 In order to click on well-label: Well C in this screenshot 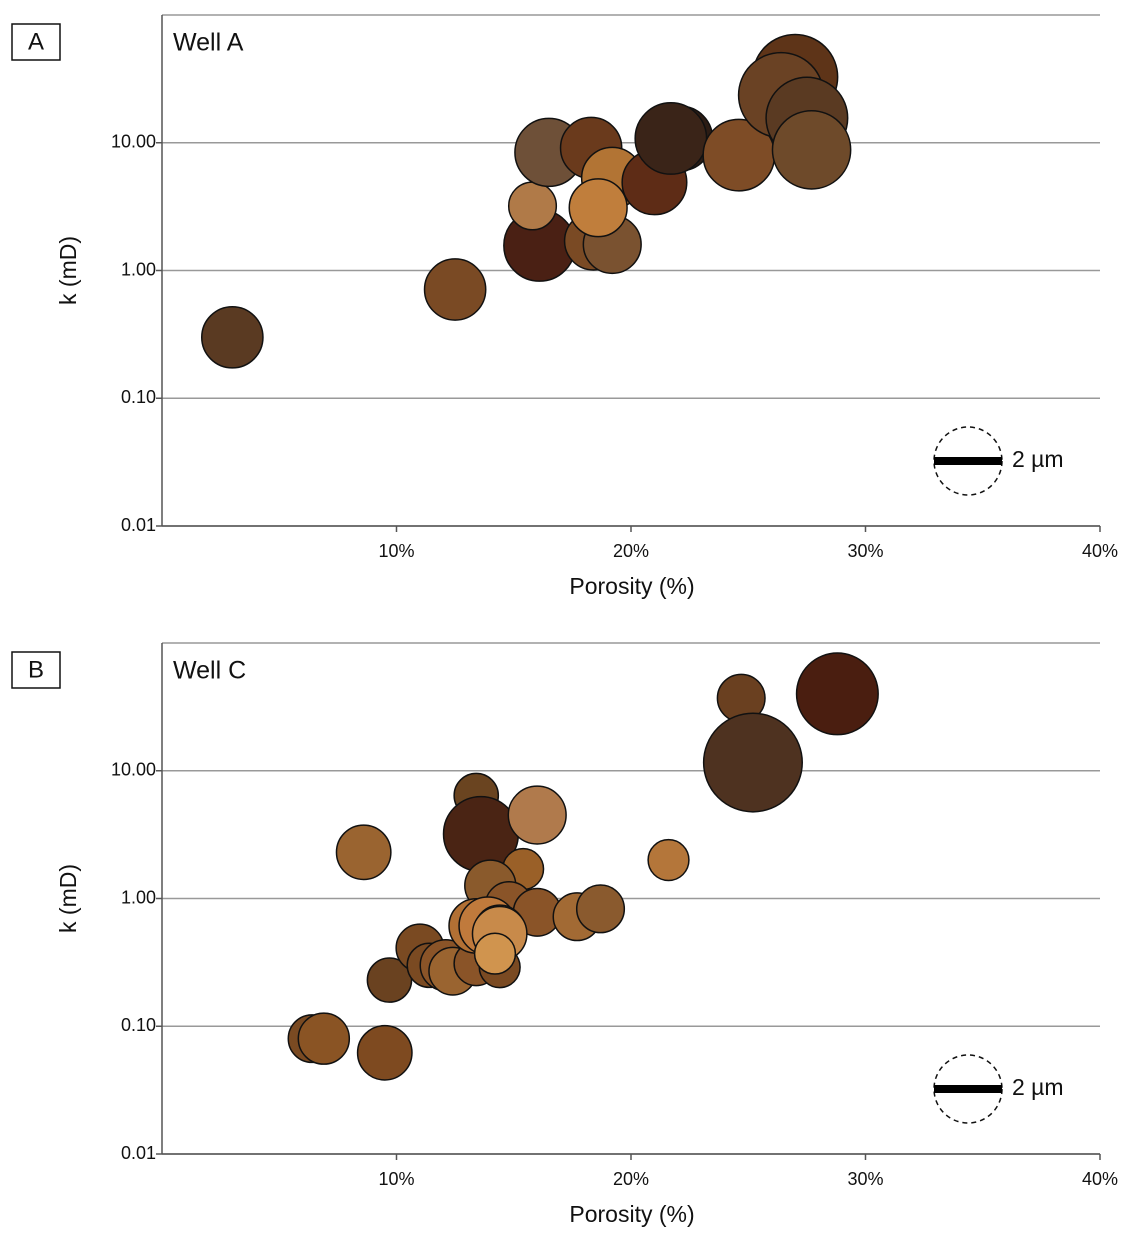, I will do `click(209, 671)`.